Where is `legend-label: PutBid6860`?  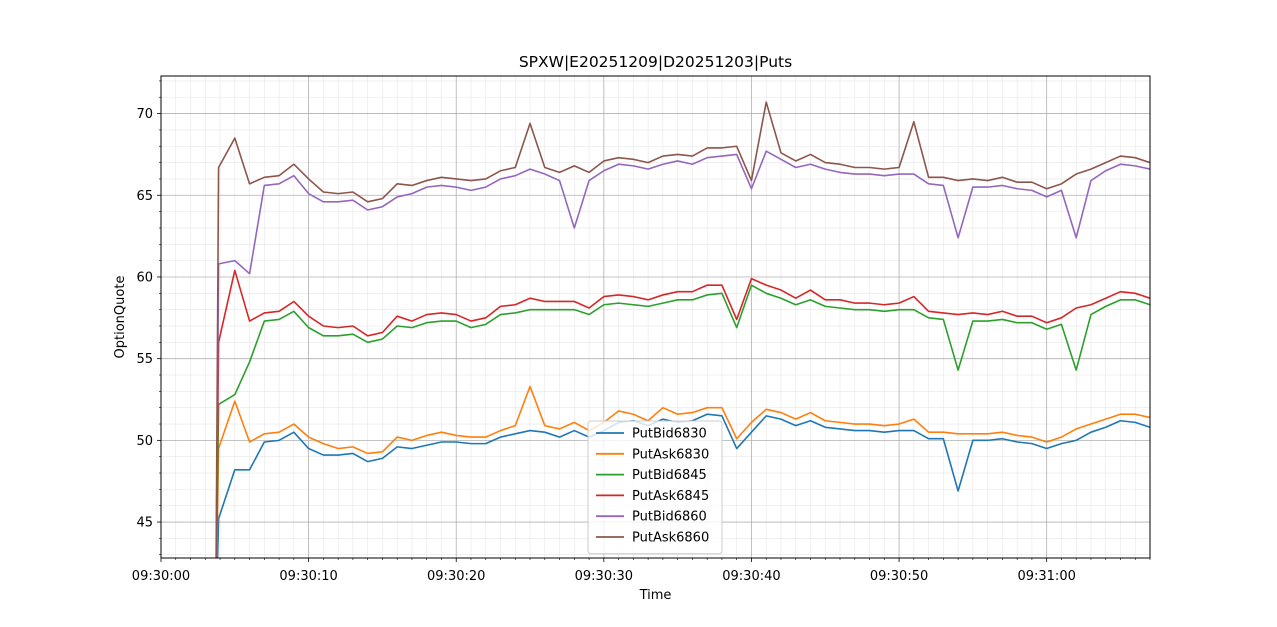
legend-label: PutBid6860 is located at coordinates (669, 517).